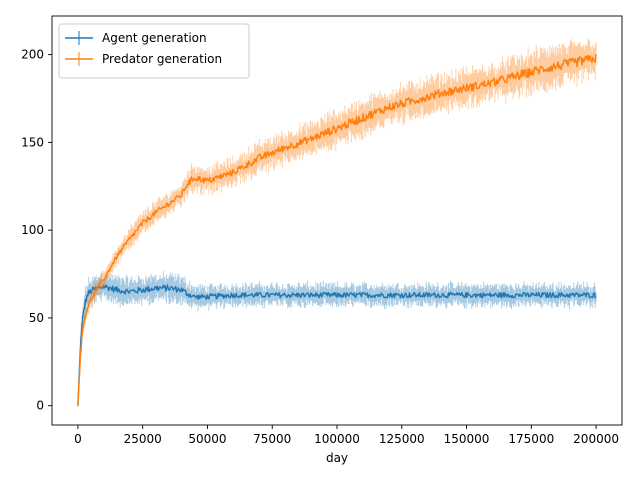 The height and width of the screenshot is (484, 640). Describe the element at coordinates (32, 142) in the screenshot. I see `y-tick-label: 150` at that location.